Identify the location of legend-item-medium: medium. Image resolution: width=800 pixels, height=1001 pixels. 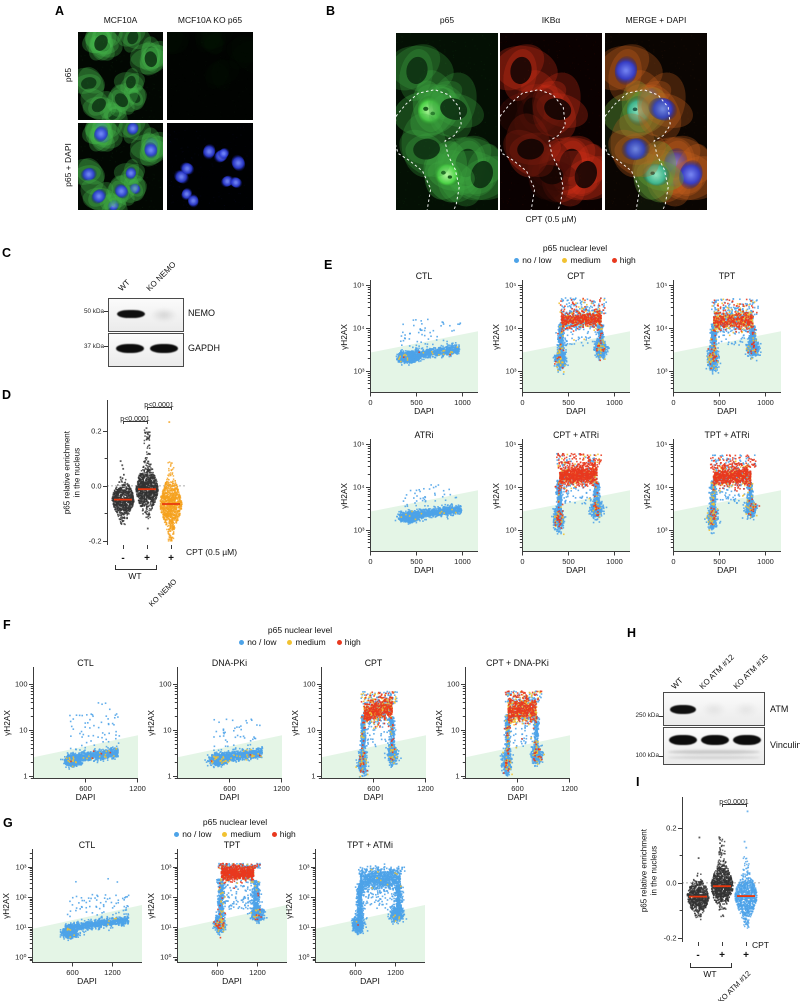
(306, 642).